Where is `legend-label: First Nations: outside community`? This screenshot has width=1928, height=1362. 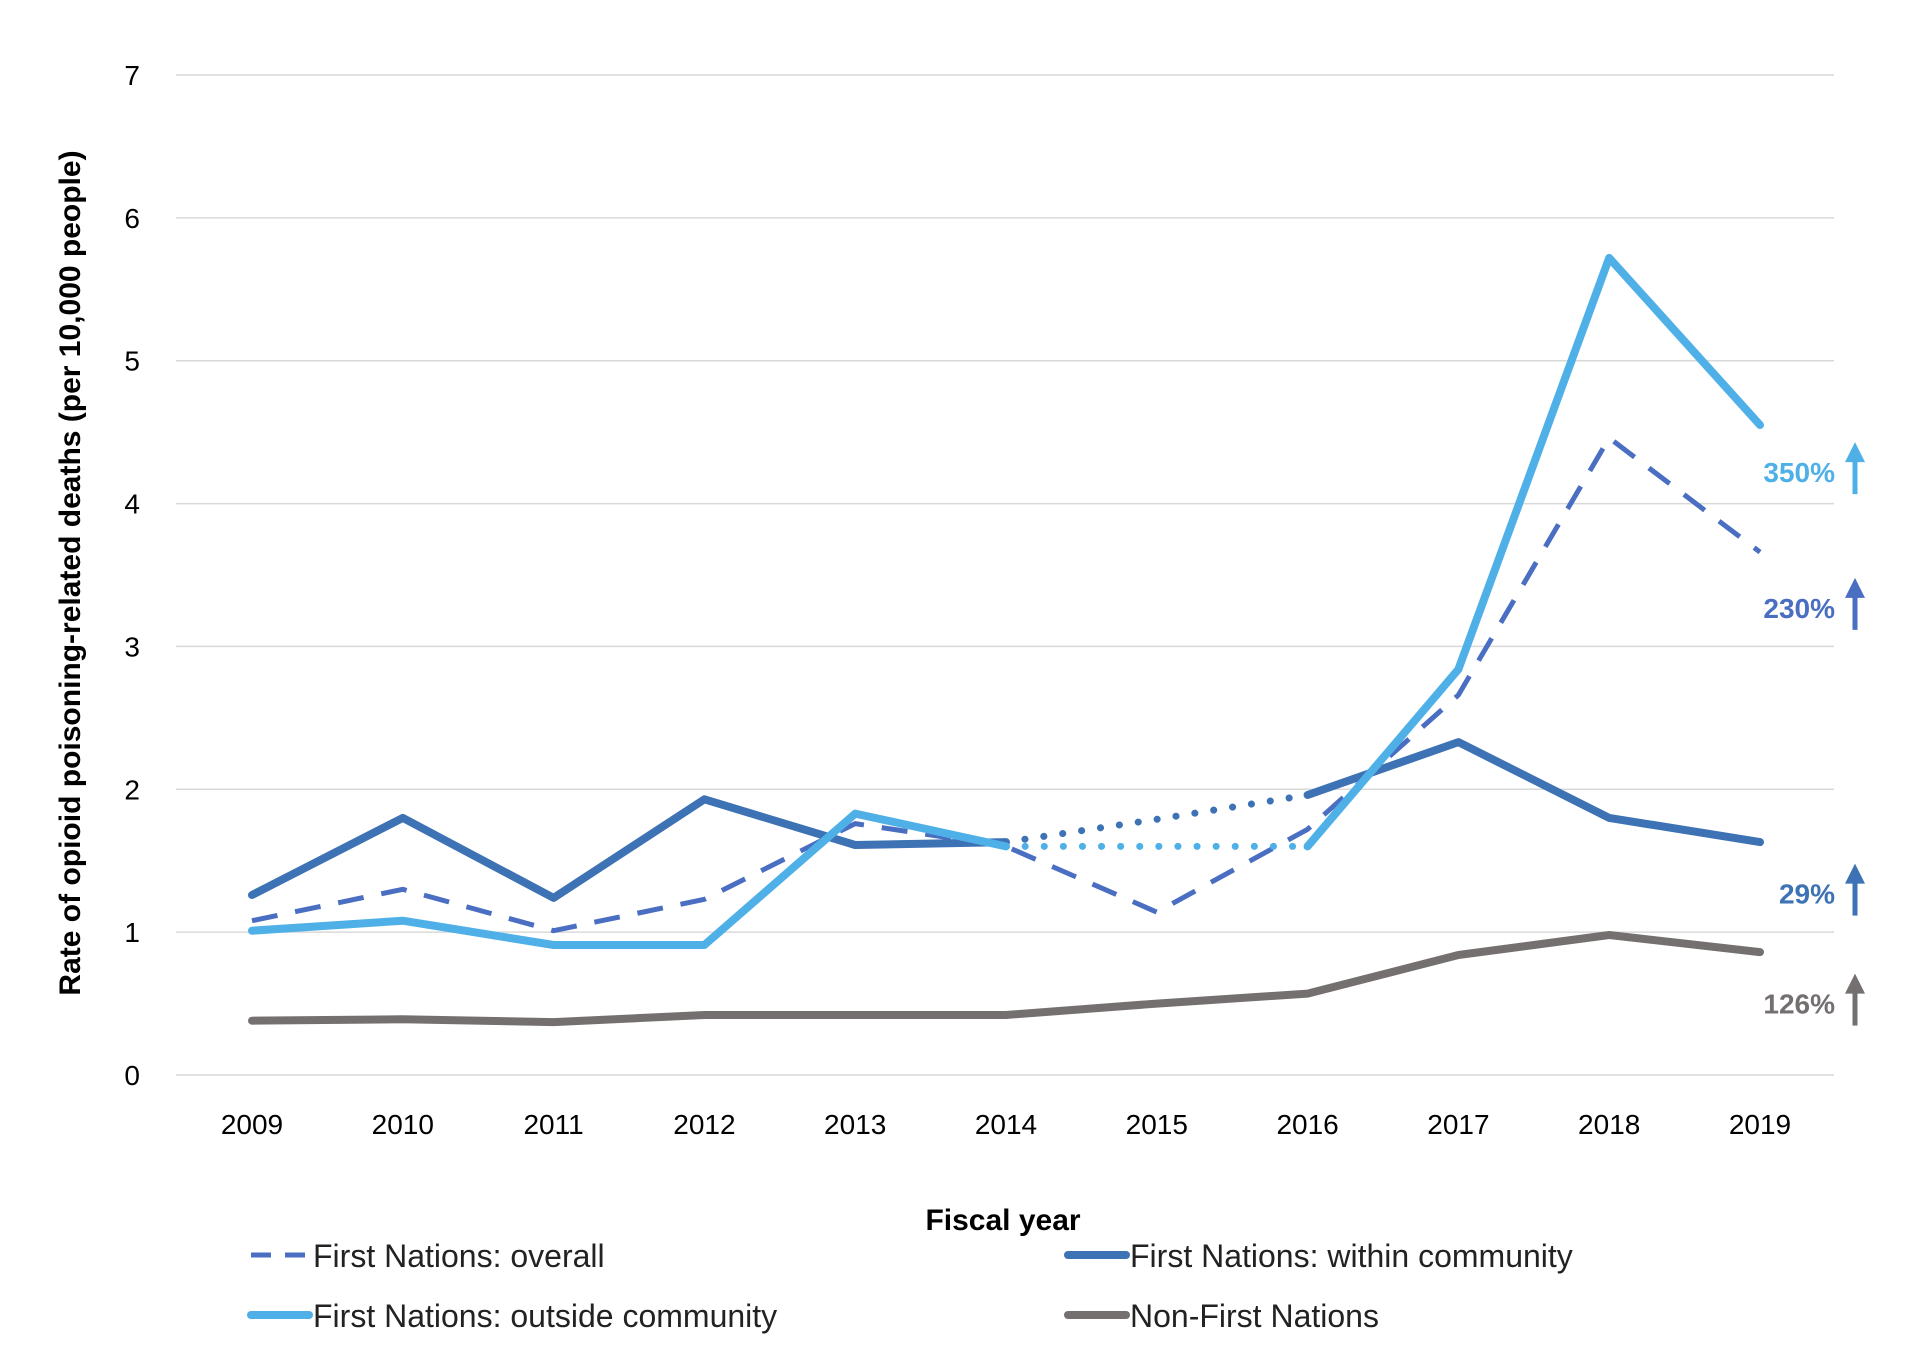 legend-label: First Nations: outside community is located at coordinates (545, 1316).